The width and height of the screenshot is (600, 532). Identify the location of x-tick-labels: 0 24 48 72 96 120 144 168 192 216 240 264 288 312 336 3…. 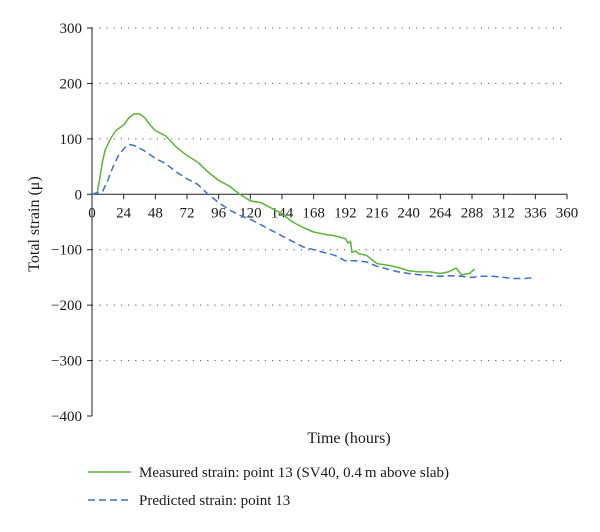
(333, 213).